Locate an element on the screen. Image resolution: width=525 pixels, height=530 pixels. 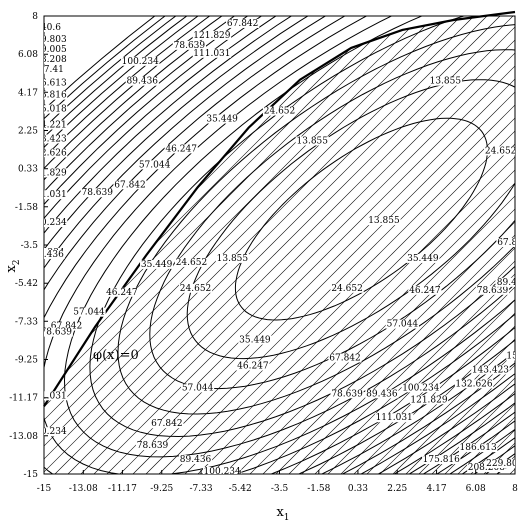
x-tick-label: -13.08 is located at coordinates (83, 489).